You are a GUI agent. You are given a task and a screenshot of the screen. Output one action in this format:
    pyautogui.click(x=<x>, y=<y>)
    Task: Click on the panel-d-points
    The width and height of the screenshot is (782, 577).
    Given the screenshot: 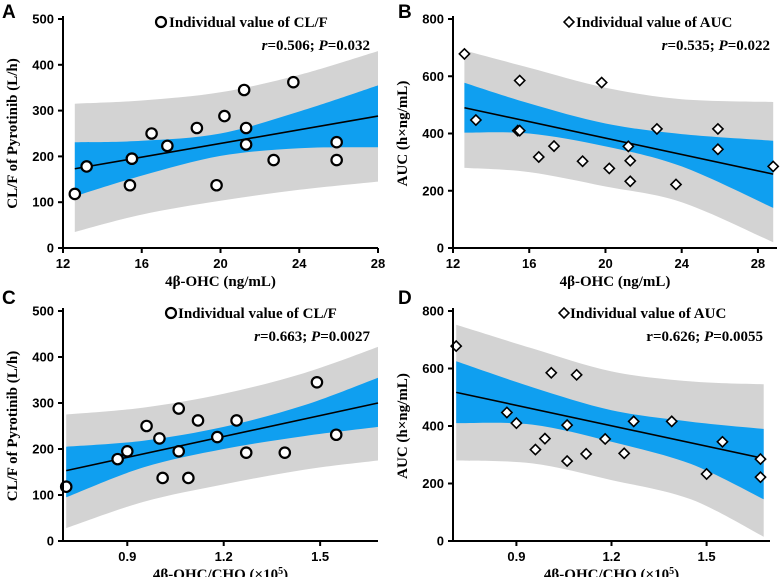 What is the action you would take?
    pyautogui.click(x=608, y=411)
    